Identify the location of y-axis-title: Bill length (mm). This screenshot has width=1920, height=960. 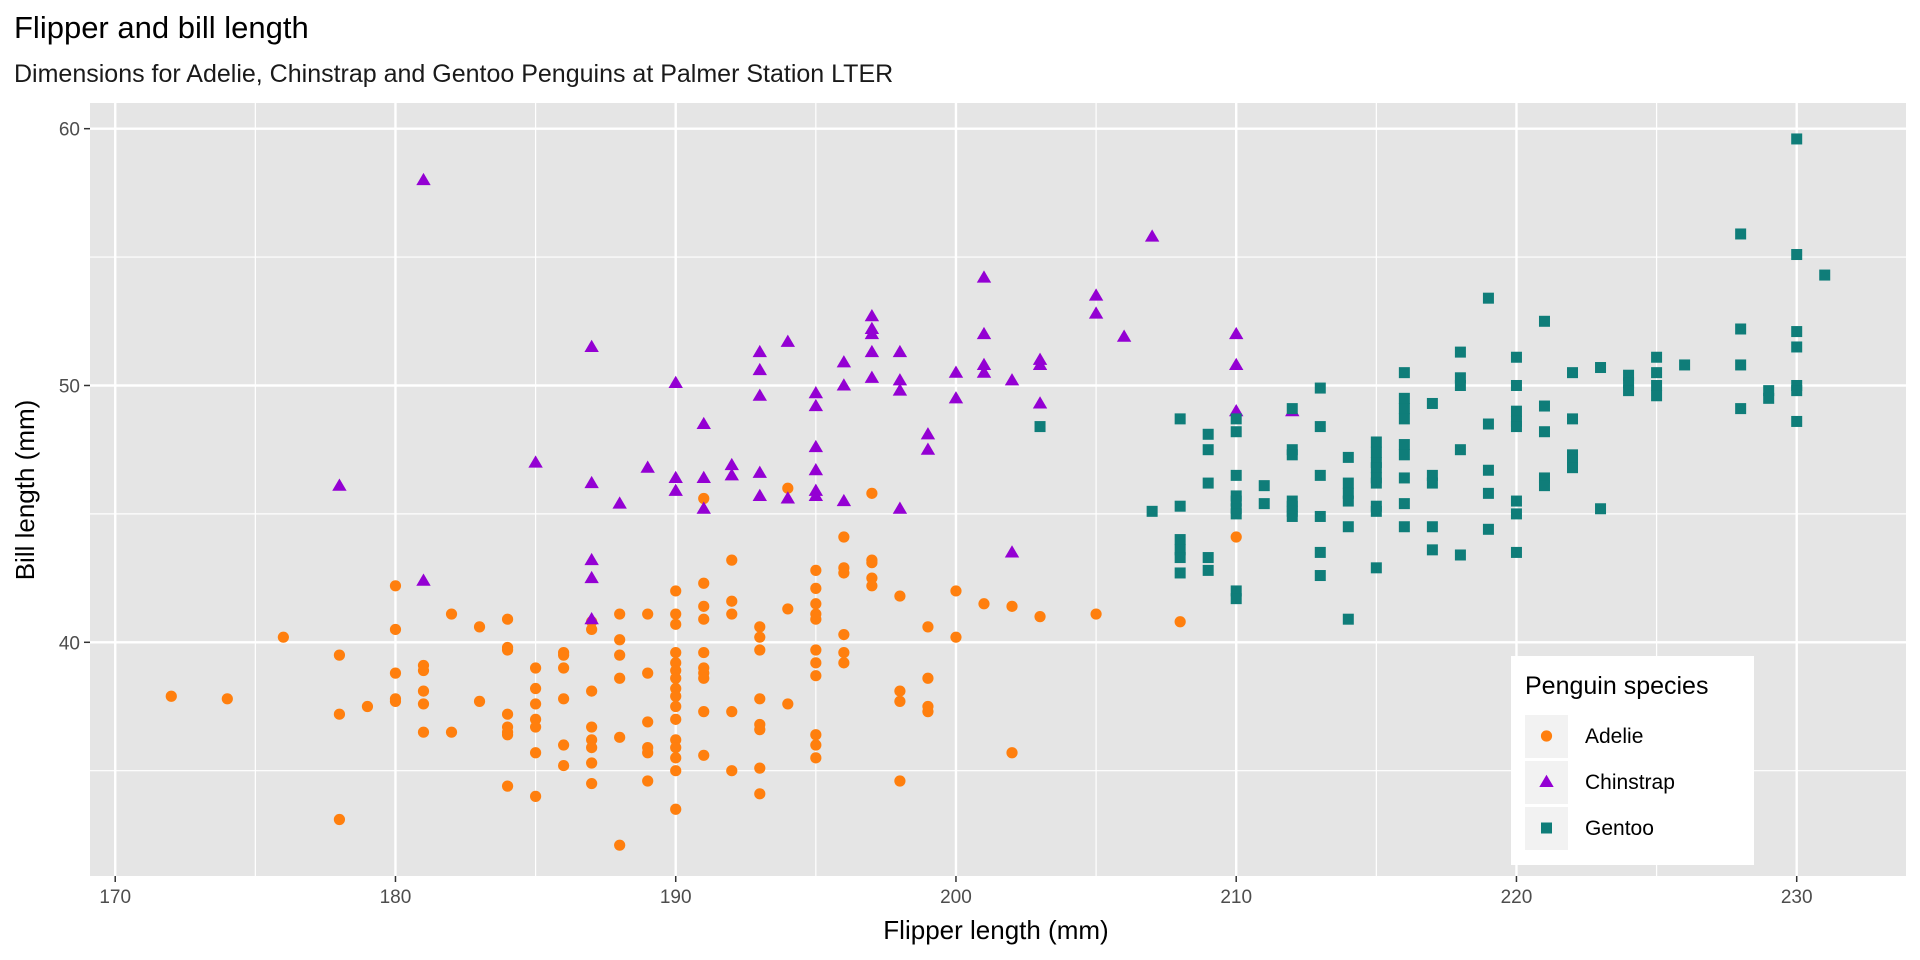
(25, 490).